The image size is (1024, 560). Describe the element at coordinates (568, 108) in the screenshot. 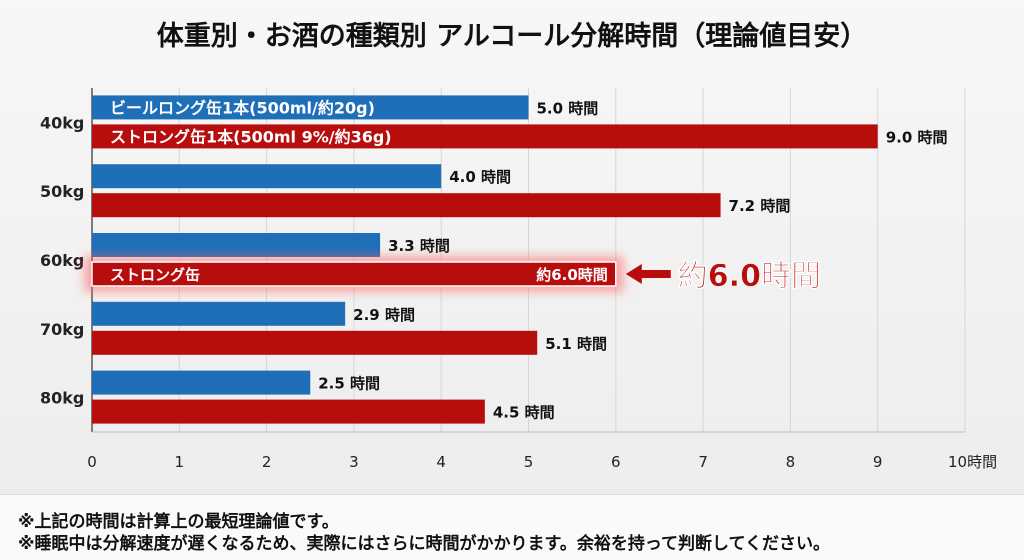

I see `data-label: 5.0 時間` at that location.